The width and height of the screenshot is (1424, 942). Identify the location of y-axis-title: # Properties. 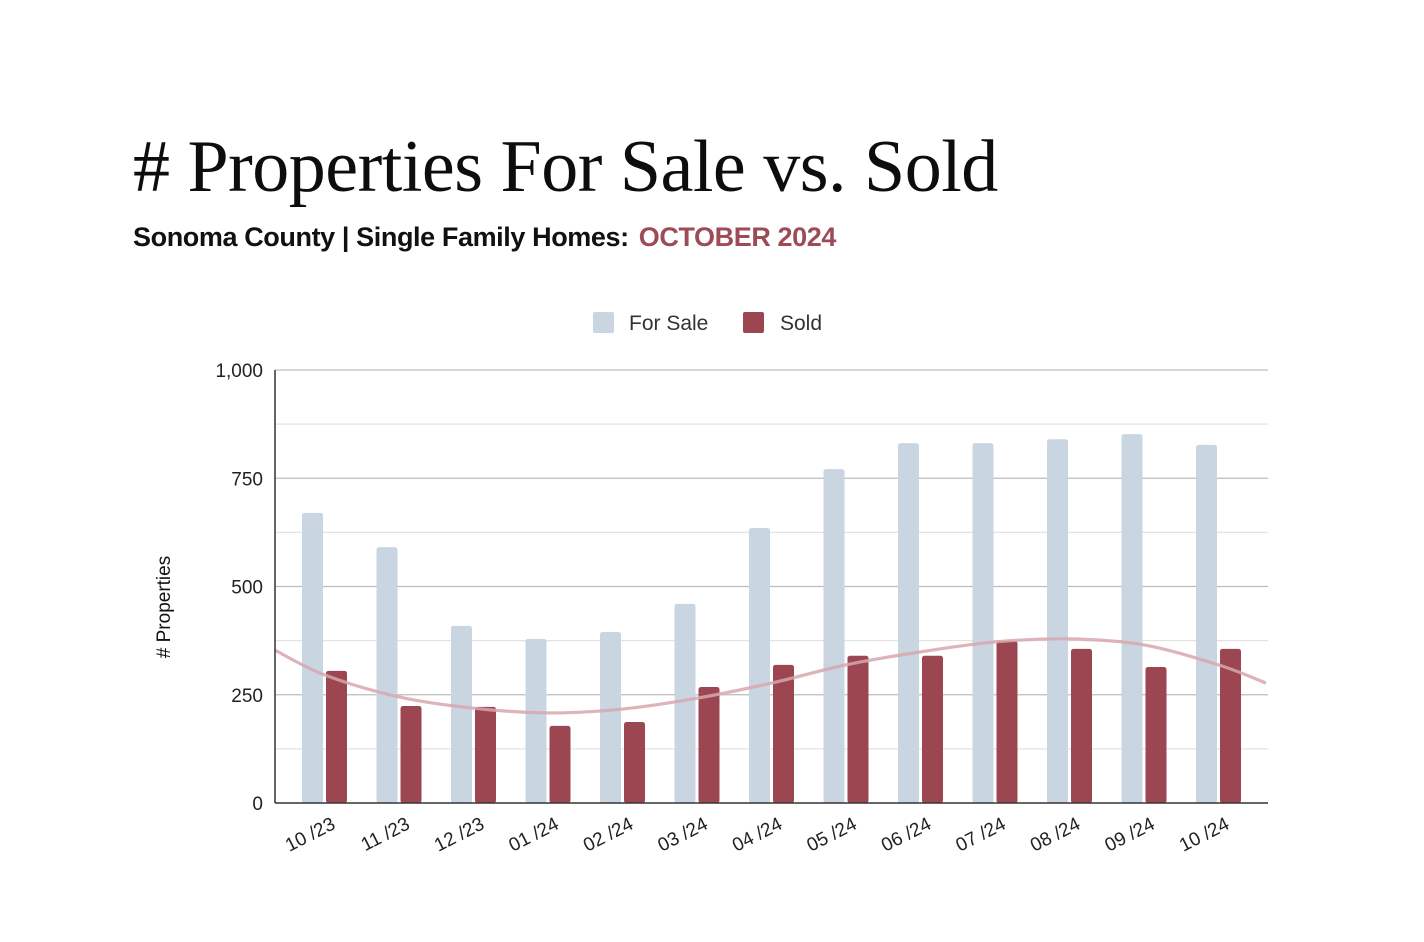
(164, 607).